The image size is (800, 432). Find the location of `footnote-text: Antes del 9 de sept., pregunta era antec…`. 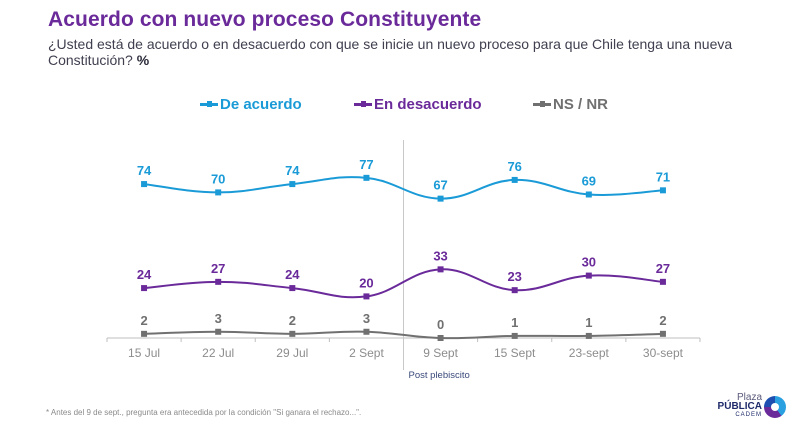

footnote-text: Antes del 9 de sept., pregunta era antec… is located at coordinates (206, 412).